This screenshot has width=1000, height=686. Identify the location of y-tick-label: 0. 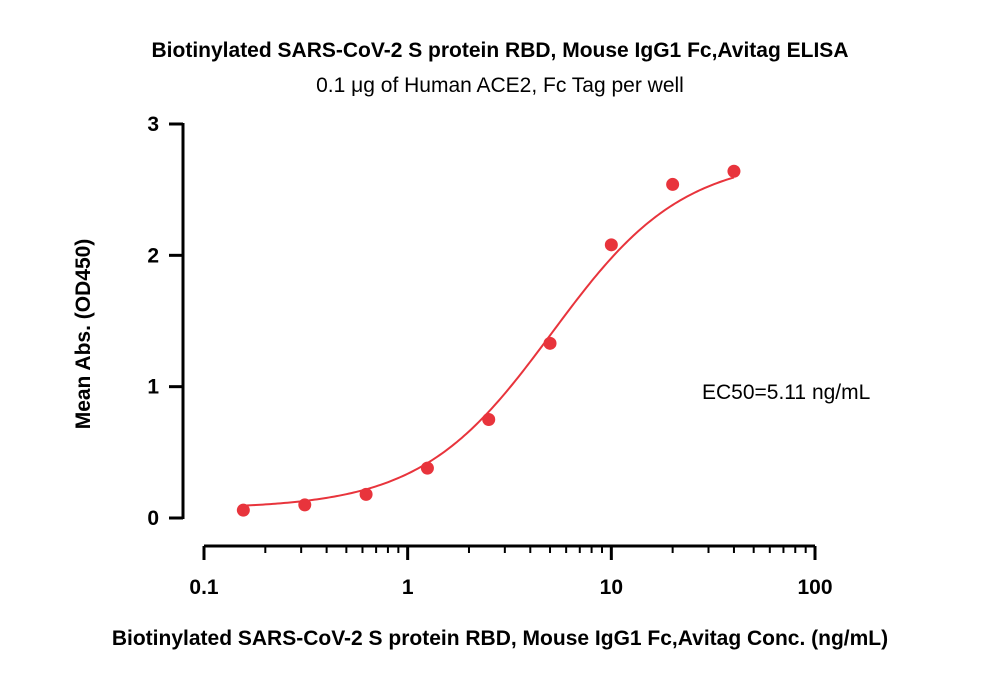
(153, 518).